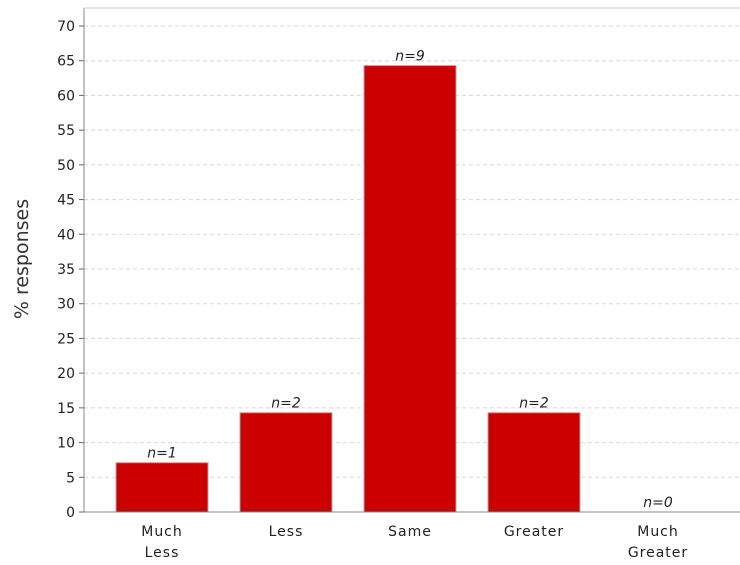 The height and width of the screenshot is (565, 740). I want to click on y-tick-label: 70, so click(66, 27).